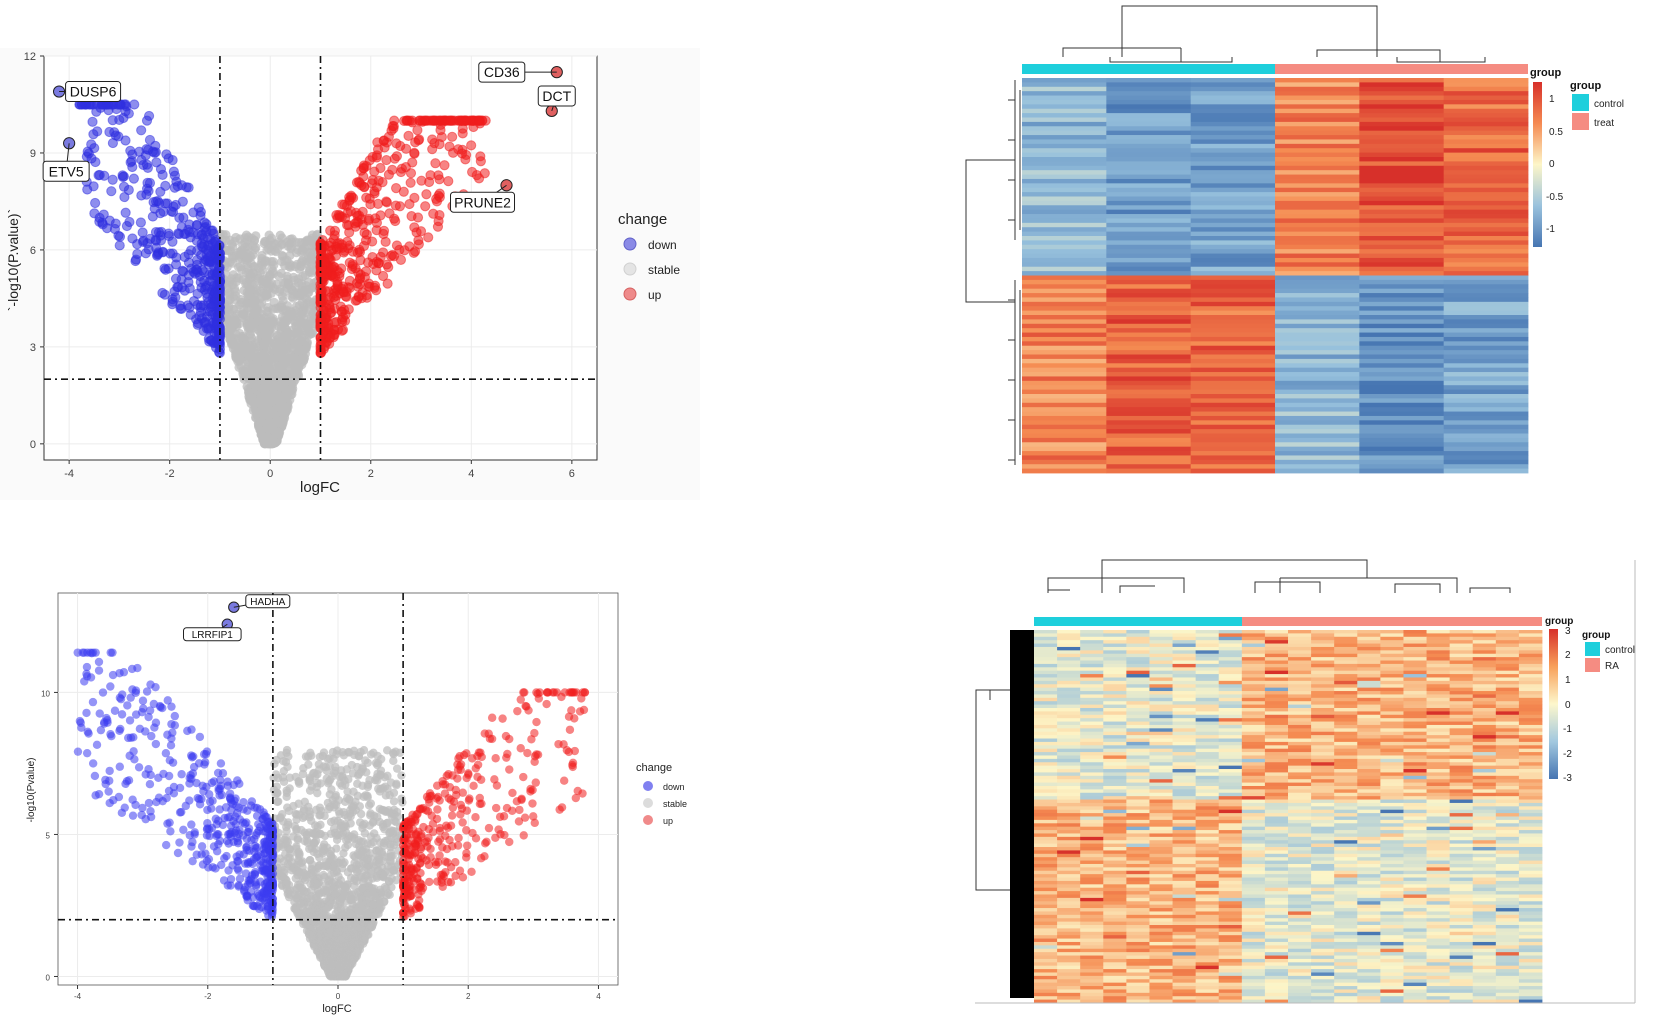 This screenshot has width=1667, height=1030. I want to click on heatmap-top-cells, so click(1275, 276).